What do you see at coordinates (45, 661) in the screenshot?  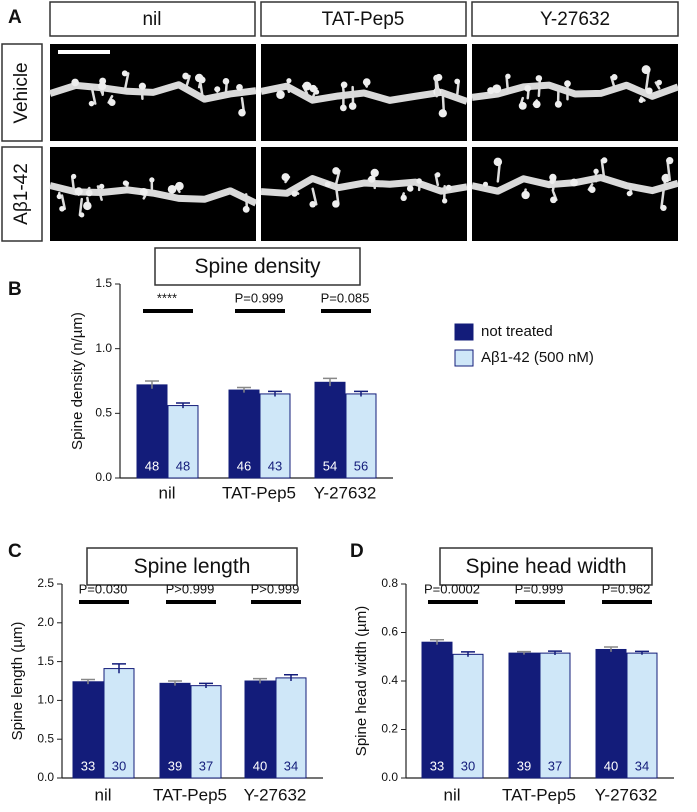 I see `y-tick-label: 1.5` at bounding box center [45, 661].